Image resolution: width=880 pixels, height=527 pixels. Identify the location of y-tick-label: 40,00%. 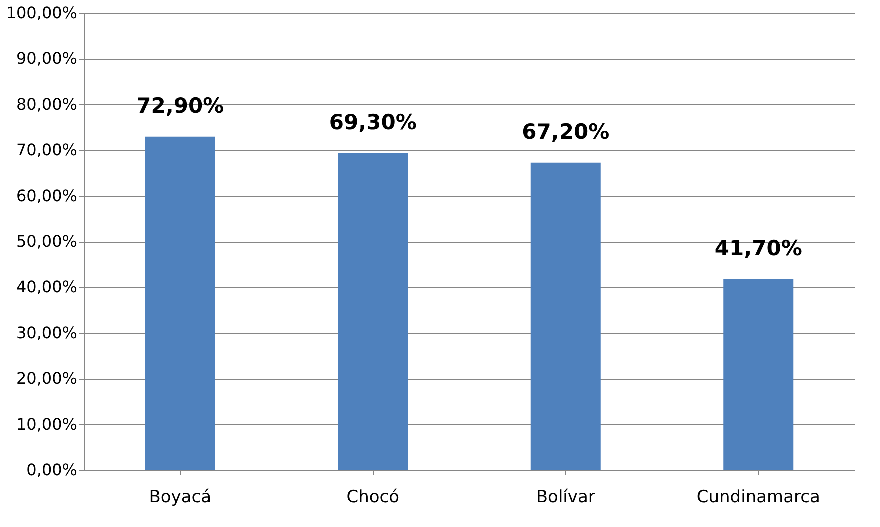
(47, 287).